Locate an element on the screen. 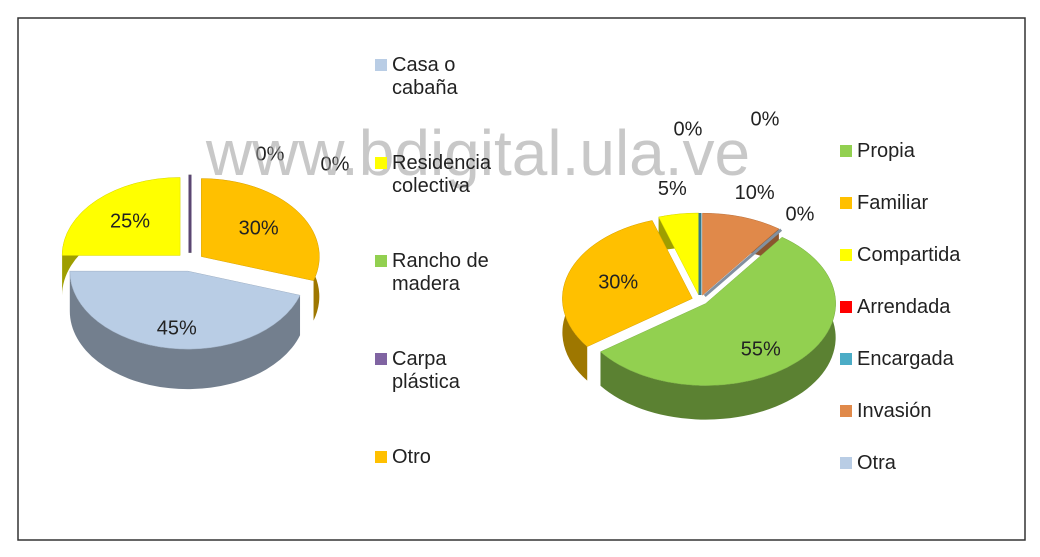 The height and width of the screenshot is (557, 1040). legend-label: Propia is located at coordinates (886, 151).